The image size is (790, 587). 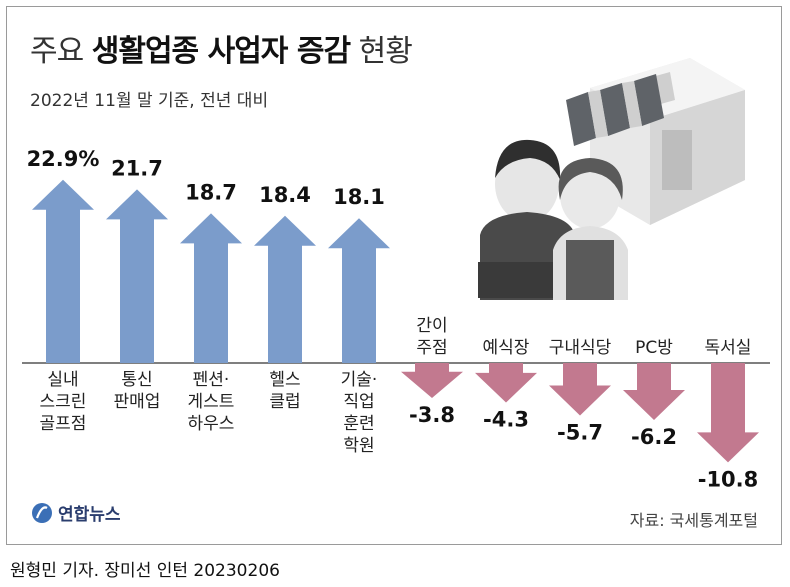 I want to click on category-label-7-line-1: 예식장, so click(x=506, y=348).